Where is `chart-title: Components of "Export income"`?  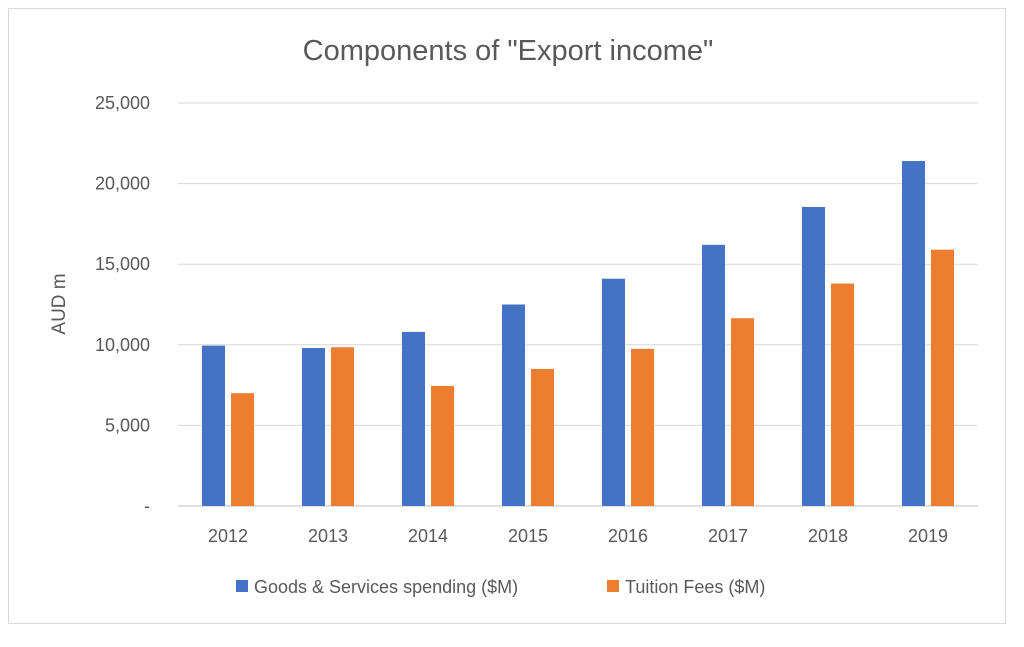 chart-title: Components of "Export income" is located at coordinates (508, 51).